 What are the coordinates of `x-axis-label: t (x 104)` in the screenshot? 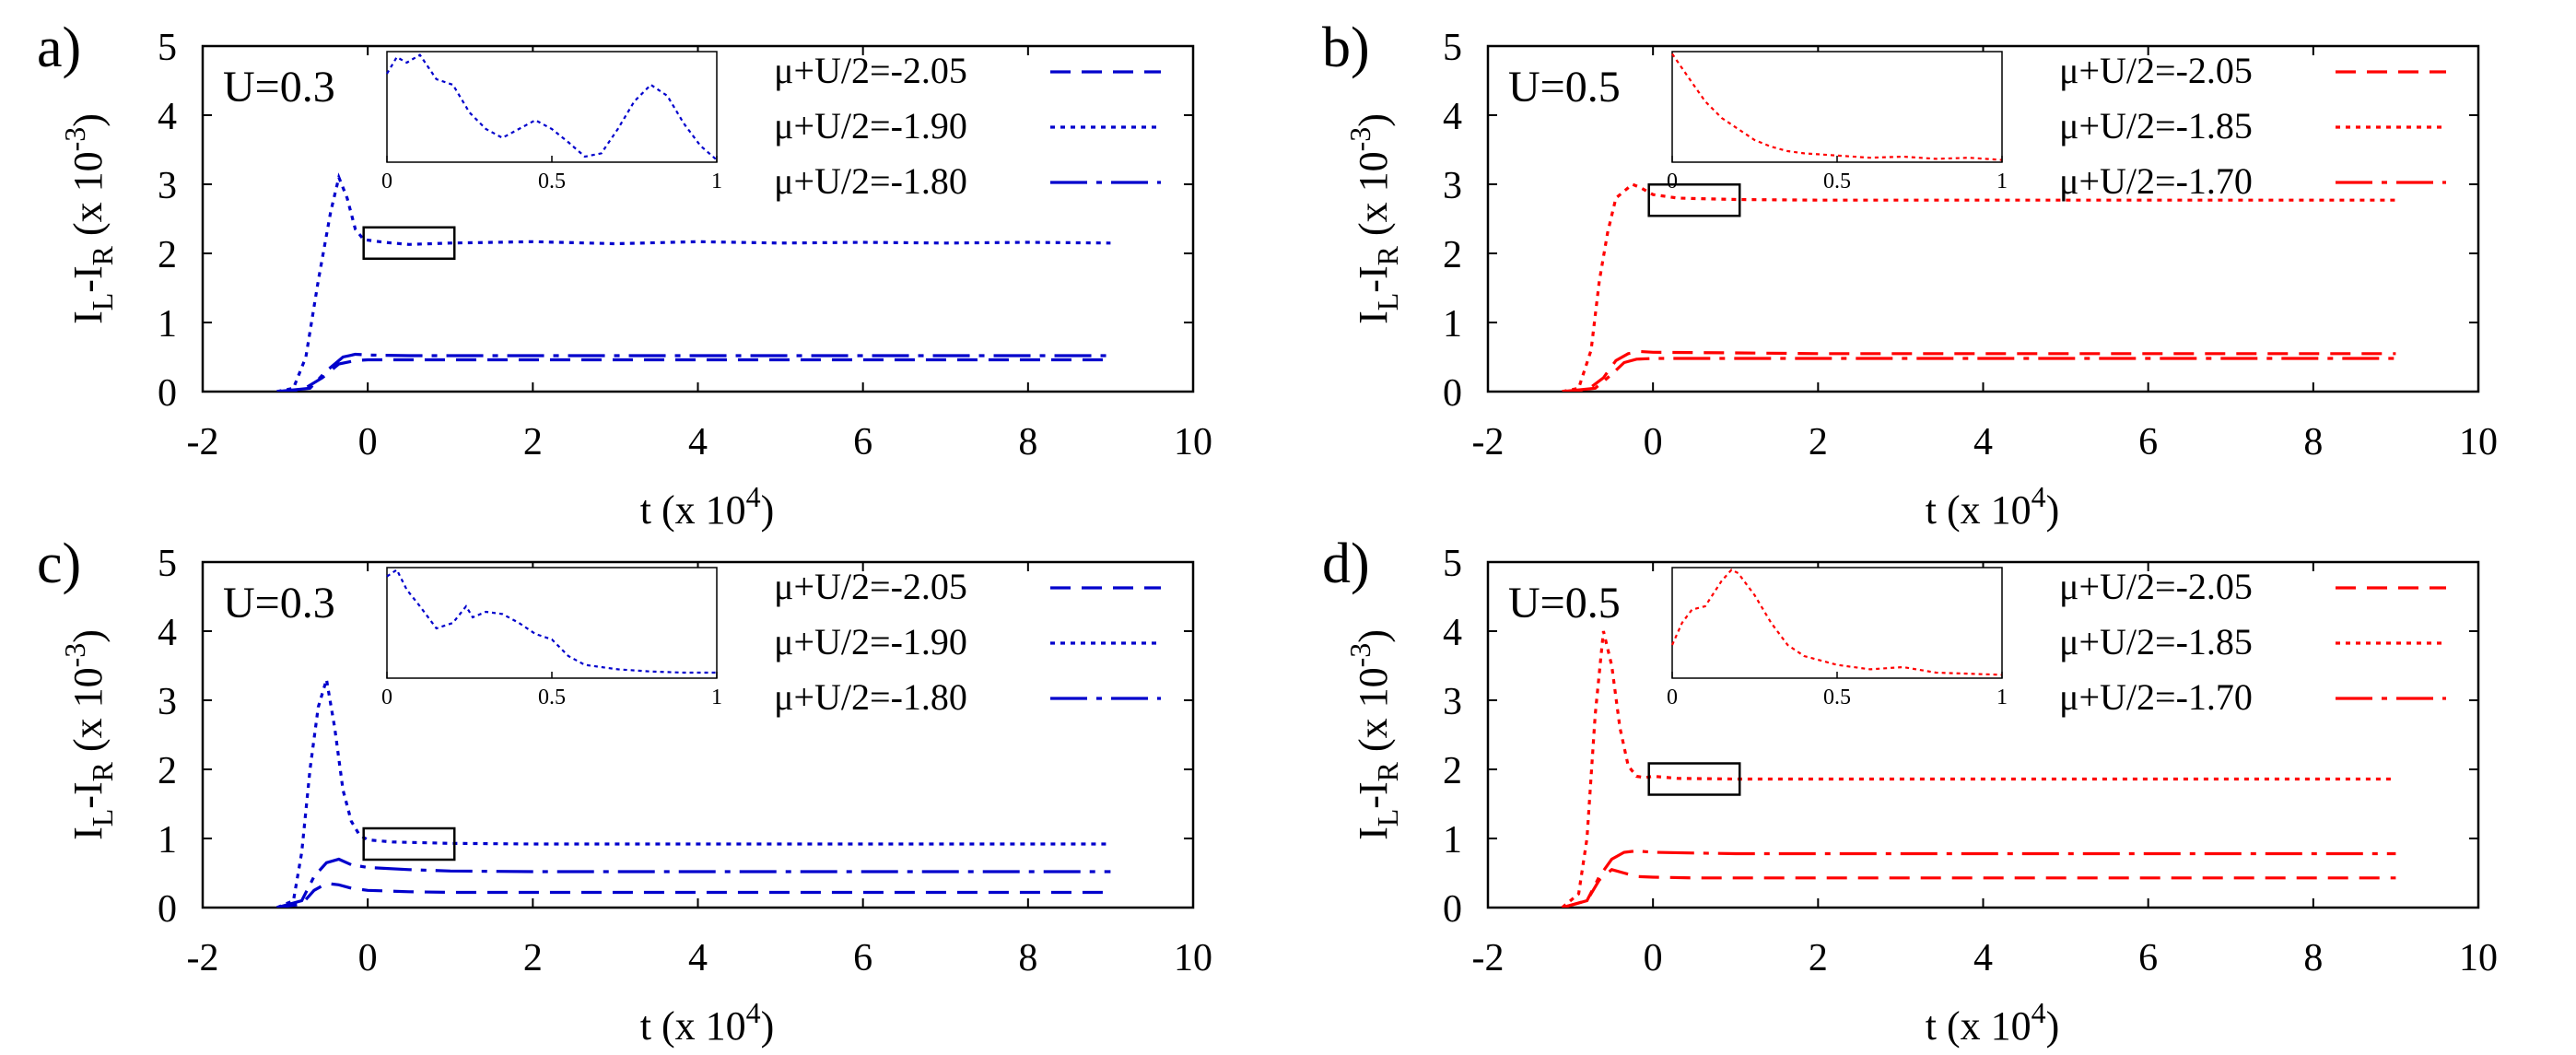 It's located at (1993, 507).